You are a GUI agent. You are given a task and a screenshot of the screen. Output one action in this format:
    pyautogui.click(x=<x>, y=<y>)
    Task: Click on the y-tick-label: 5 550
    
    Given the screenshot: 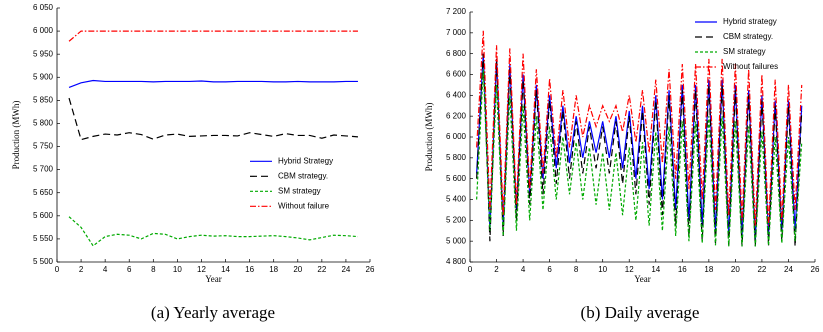 What is the action you would take?
    pyautogui.click(x=43, y=238)
    